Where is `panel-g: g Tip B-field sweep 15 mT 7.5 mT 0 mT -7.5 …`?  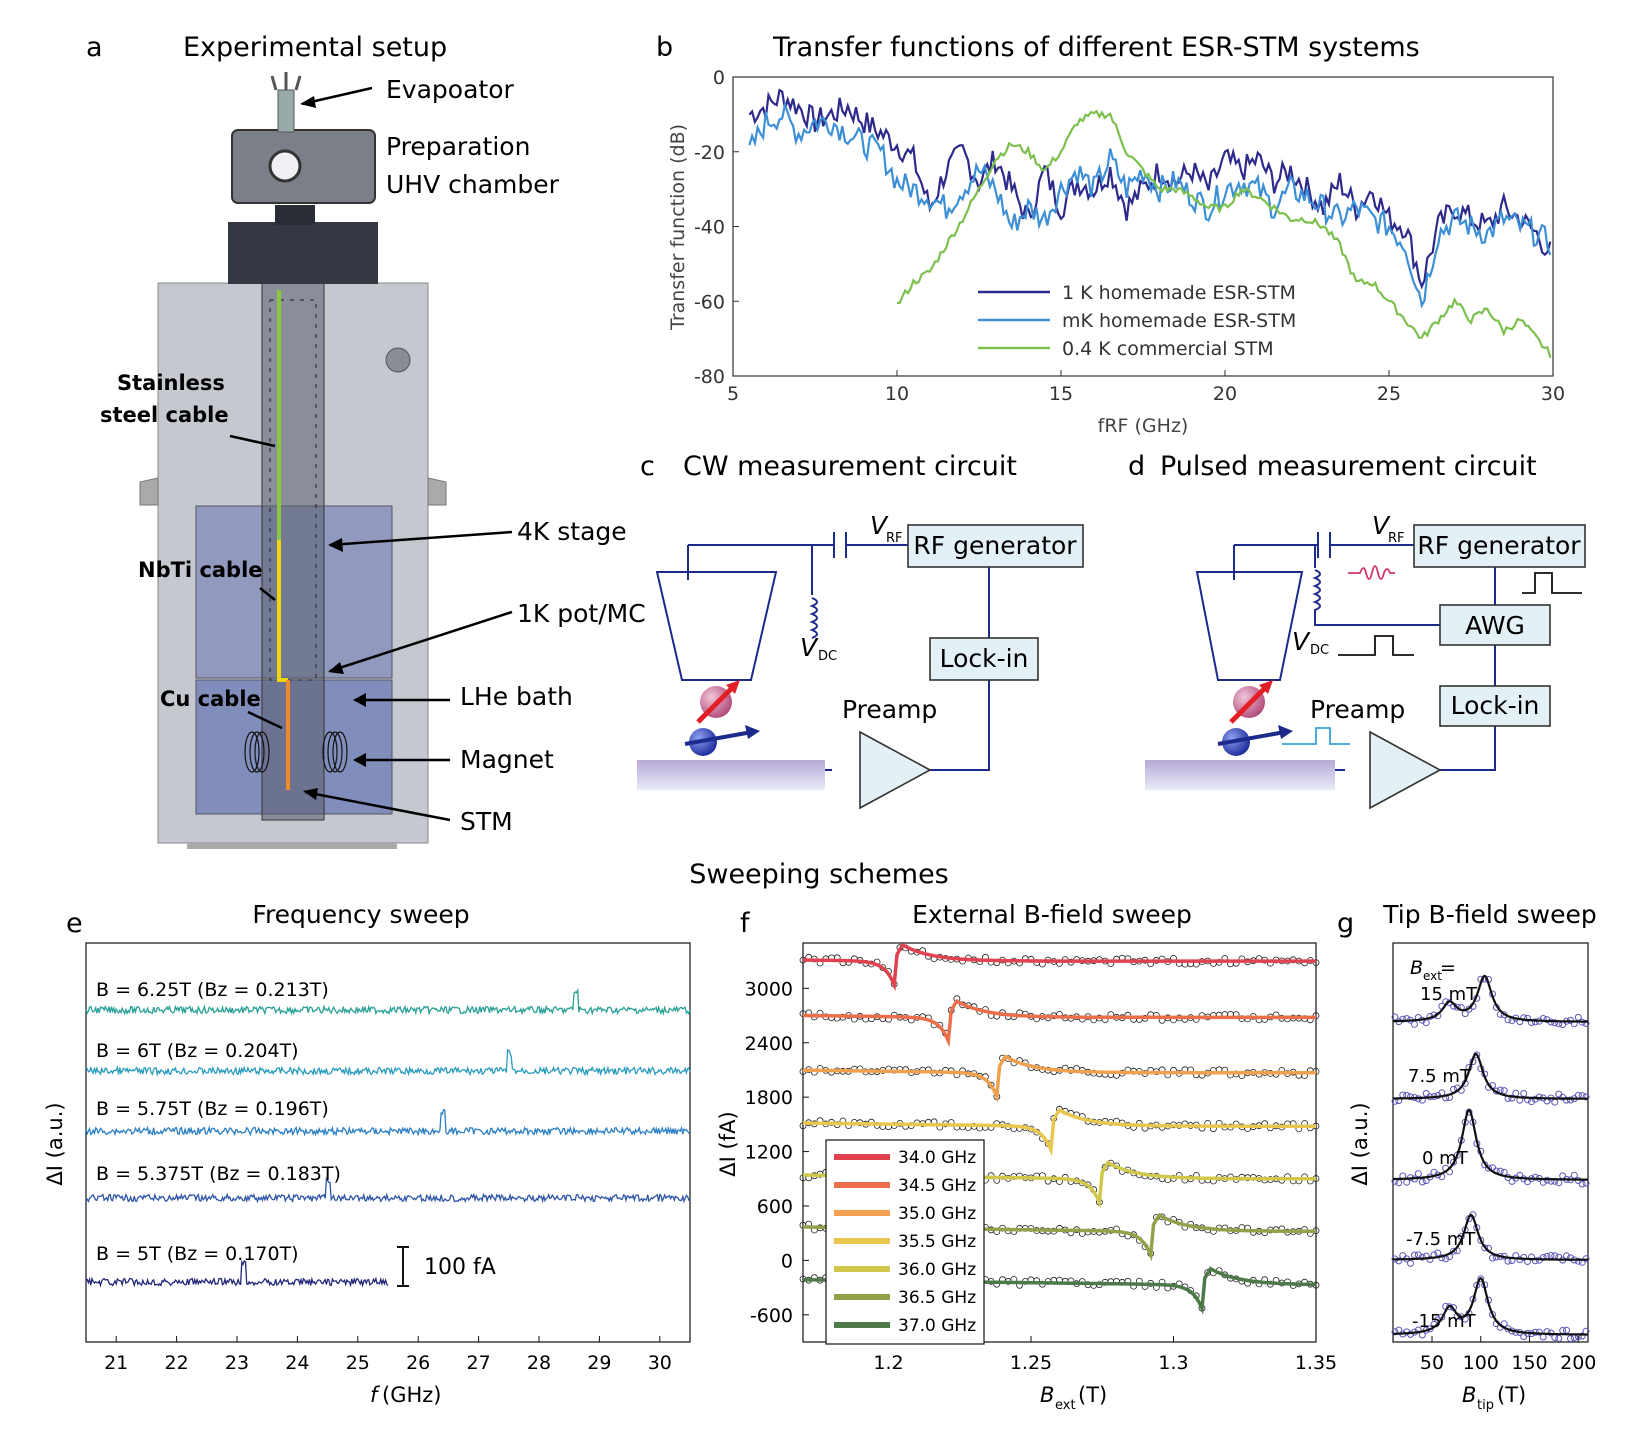
panel-g: g Tip B-field sweep 15 mT 7.5 mT 0 mT -7.5 … is located at coordinates (1467, 1156).